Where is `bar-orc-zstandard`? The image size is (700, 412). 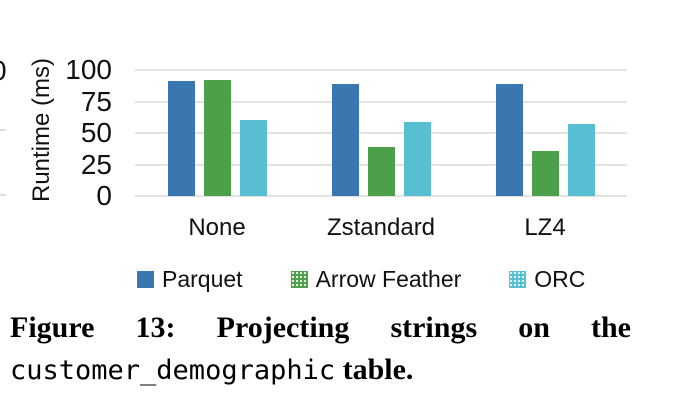
bar-orc-zstandard is located at coordinates (417, 158).